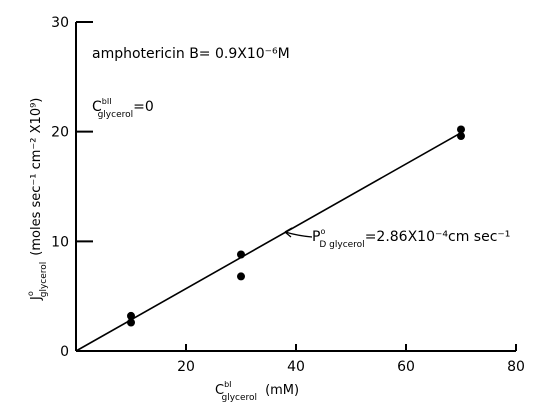 This screenshot has width=541, height=404. What do you see at coordinates (298, 234) in the screenshot?
I see `annotation-arrow` at bounding box center [298, 234].